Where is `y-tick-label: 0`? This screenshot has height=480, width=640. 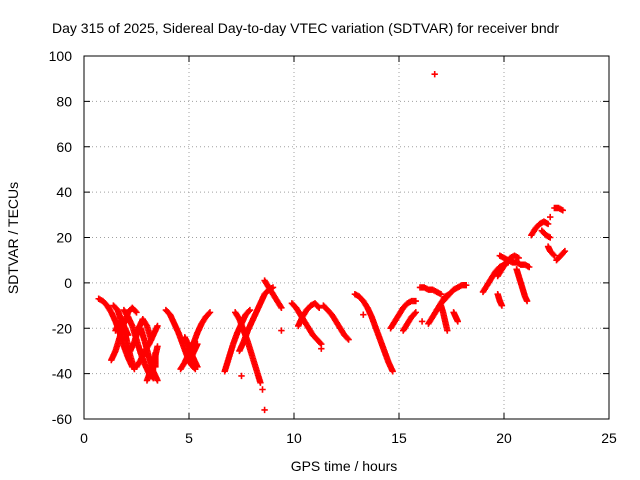 y-tick-label: 0 is located at coordinates (68, 283).